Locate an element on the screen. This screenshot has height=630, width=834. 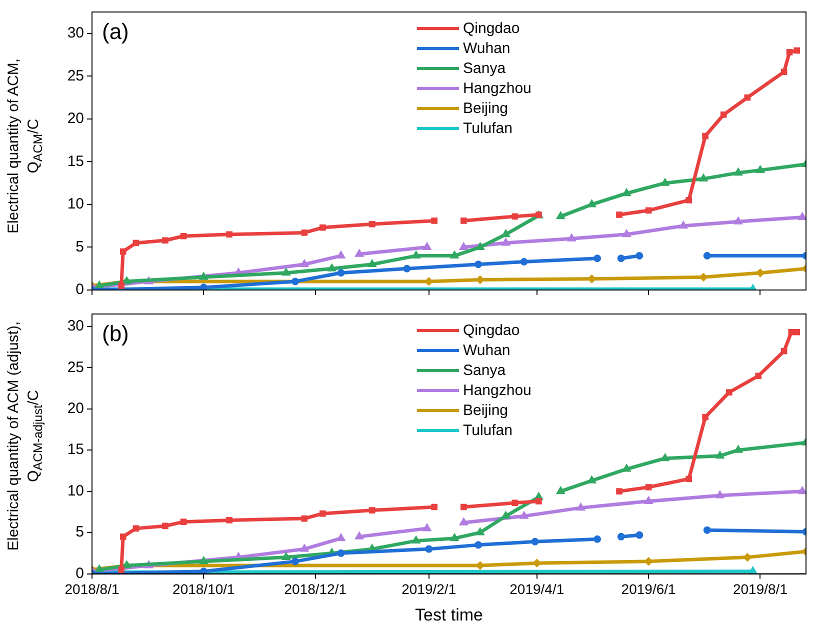
x-axis-title: Test time is located at coordinates (449, 614).